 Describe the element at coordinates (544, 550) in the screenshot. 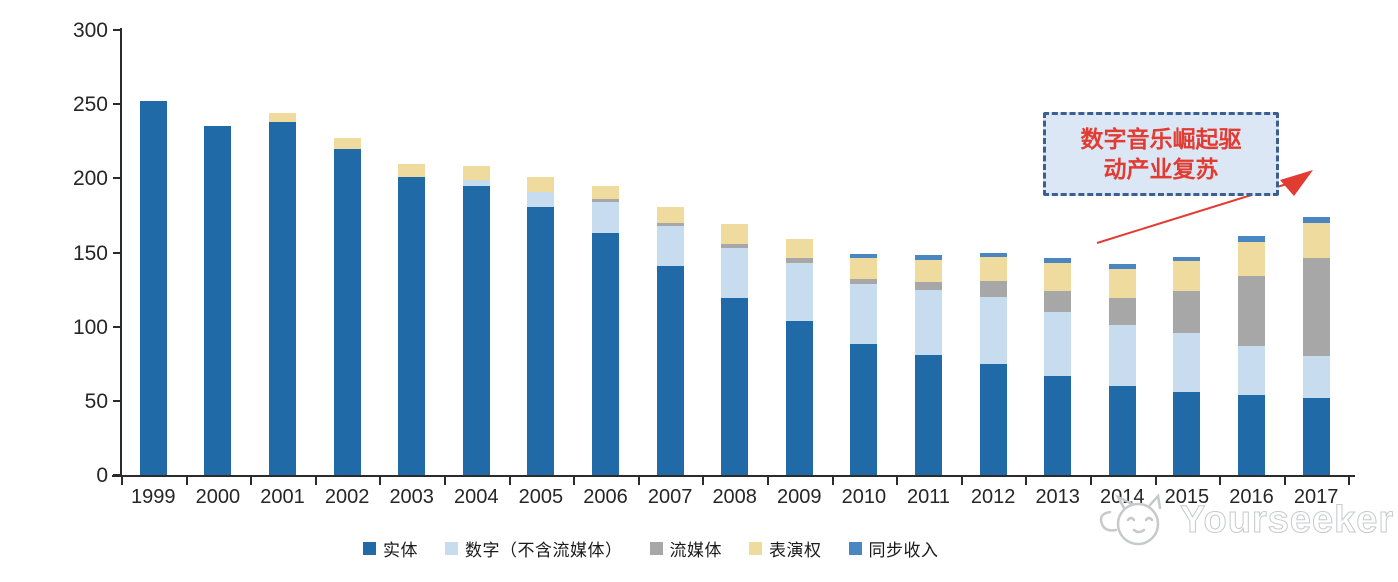

I see `legend-label: 数字（不含流媒体）` at that location.